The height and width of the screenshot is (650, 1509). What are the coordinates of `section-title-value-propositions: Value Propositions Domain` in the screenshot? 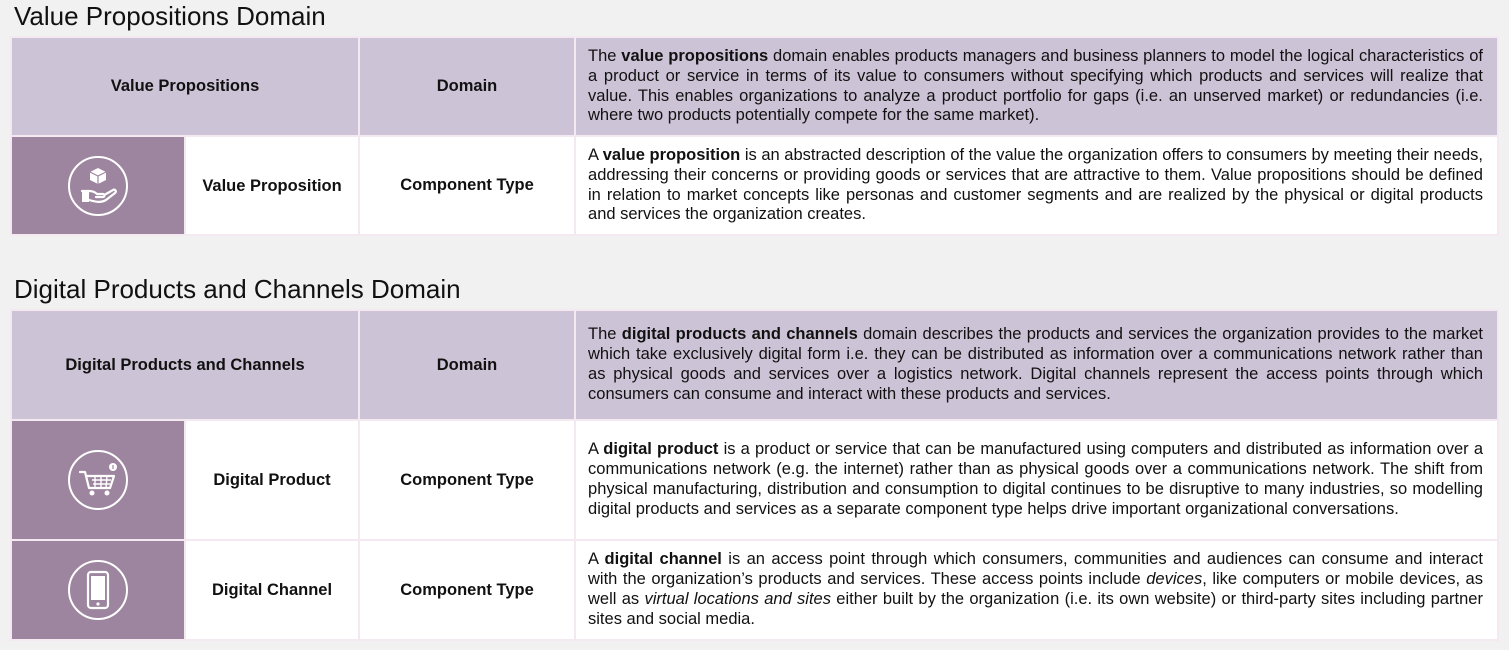 It's located at (170, 16).